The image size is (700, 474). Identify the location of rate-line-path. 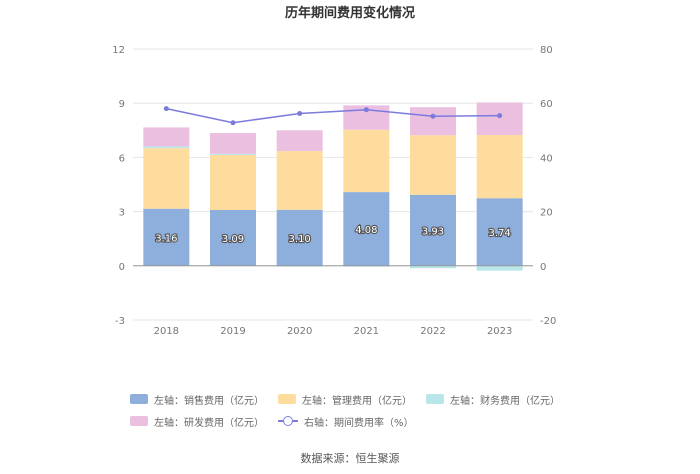
(333, 115).